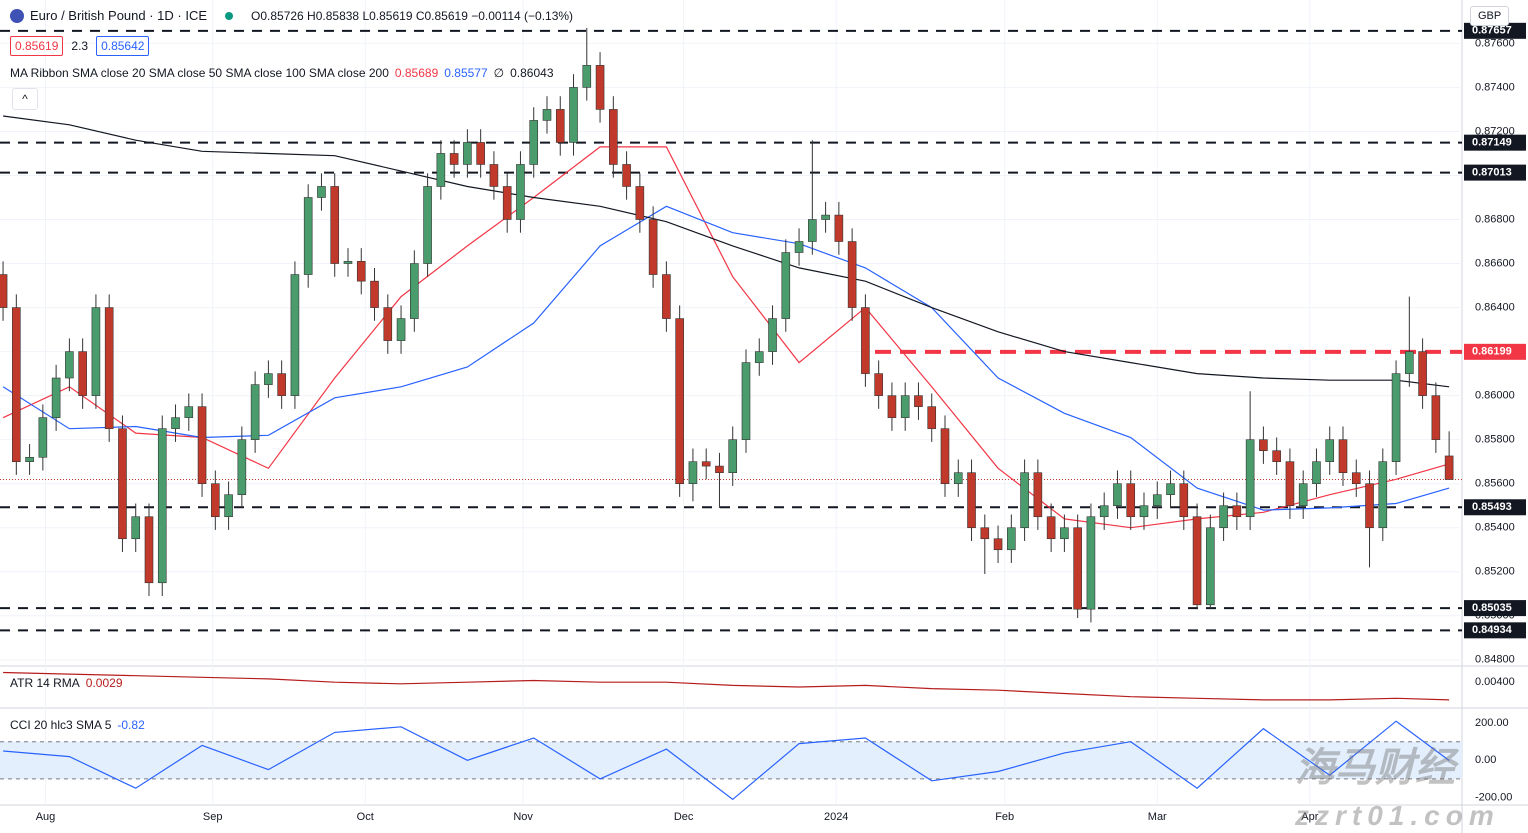  I want to click on y-tick-label: 0.85800, so click(1495, 440).